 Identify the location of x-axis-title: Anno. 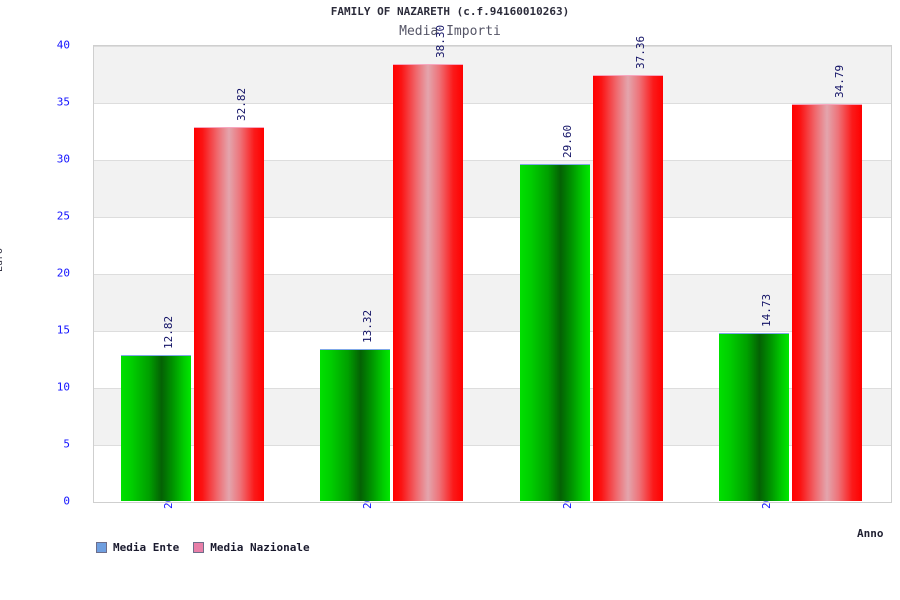
(870, 533).